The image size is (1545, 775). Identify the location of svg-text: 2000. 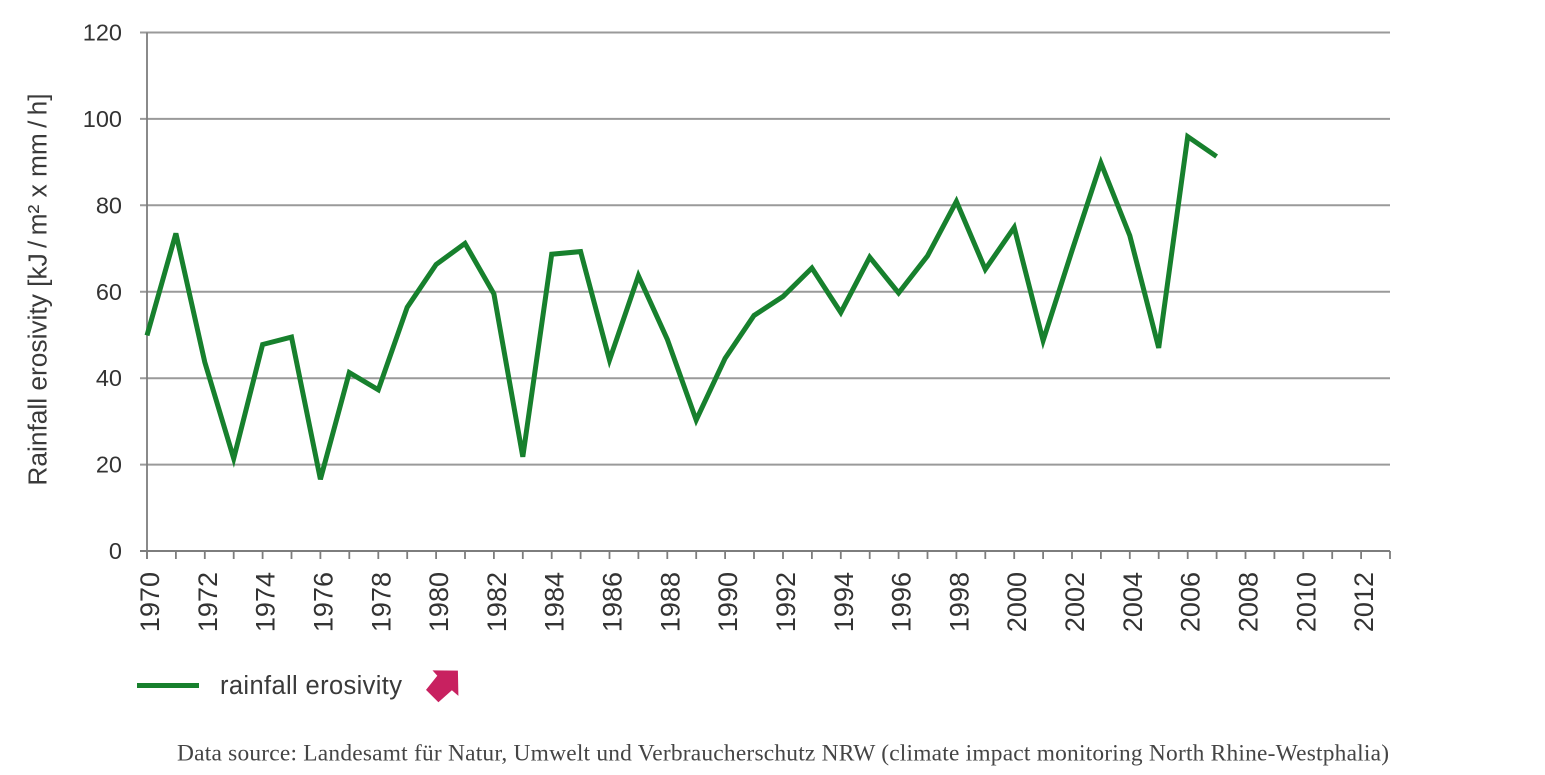
(1017, 602).